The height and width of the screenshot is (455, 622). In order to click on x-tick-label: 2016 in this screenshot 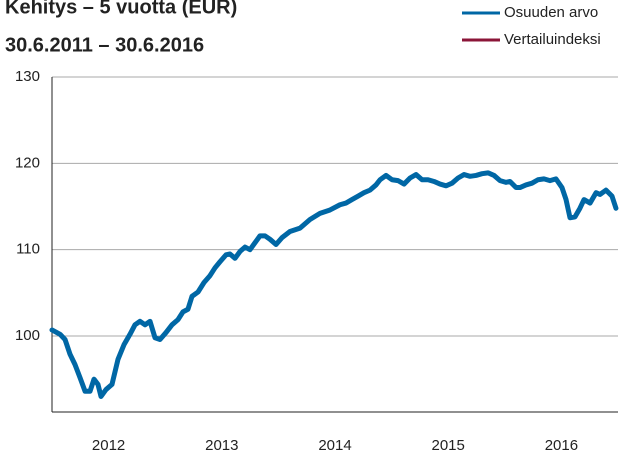, I will do `click(561, 445)`.